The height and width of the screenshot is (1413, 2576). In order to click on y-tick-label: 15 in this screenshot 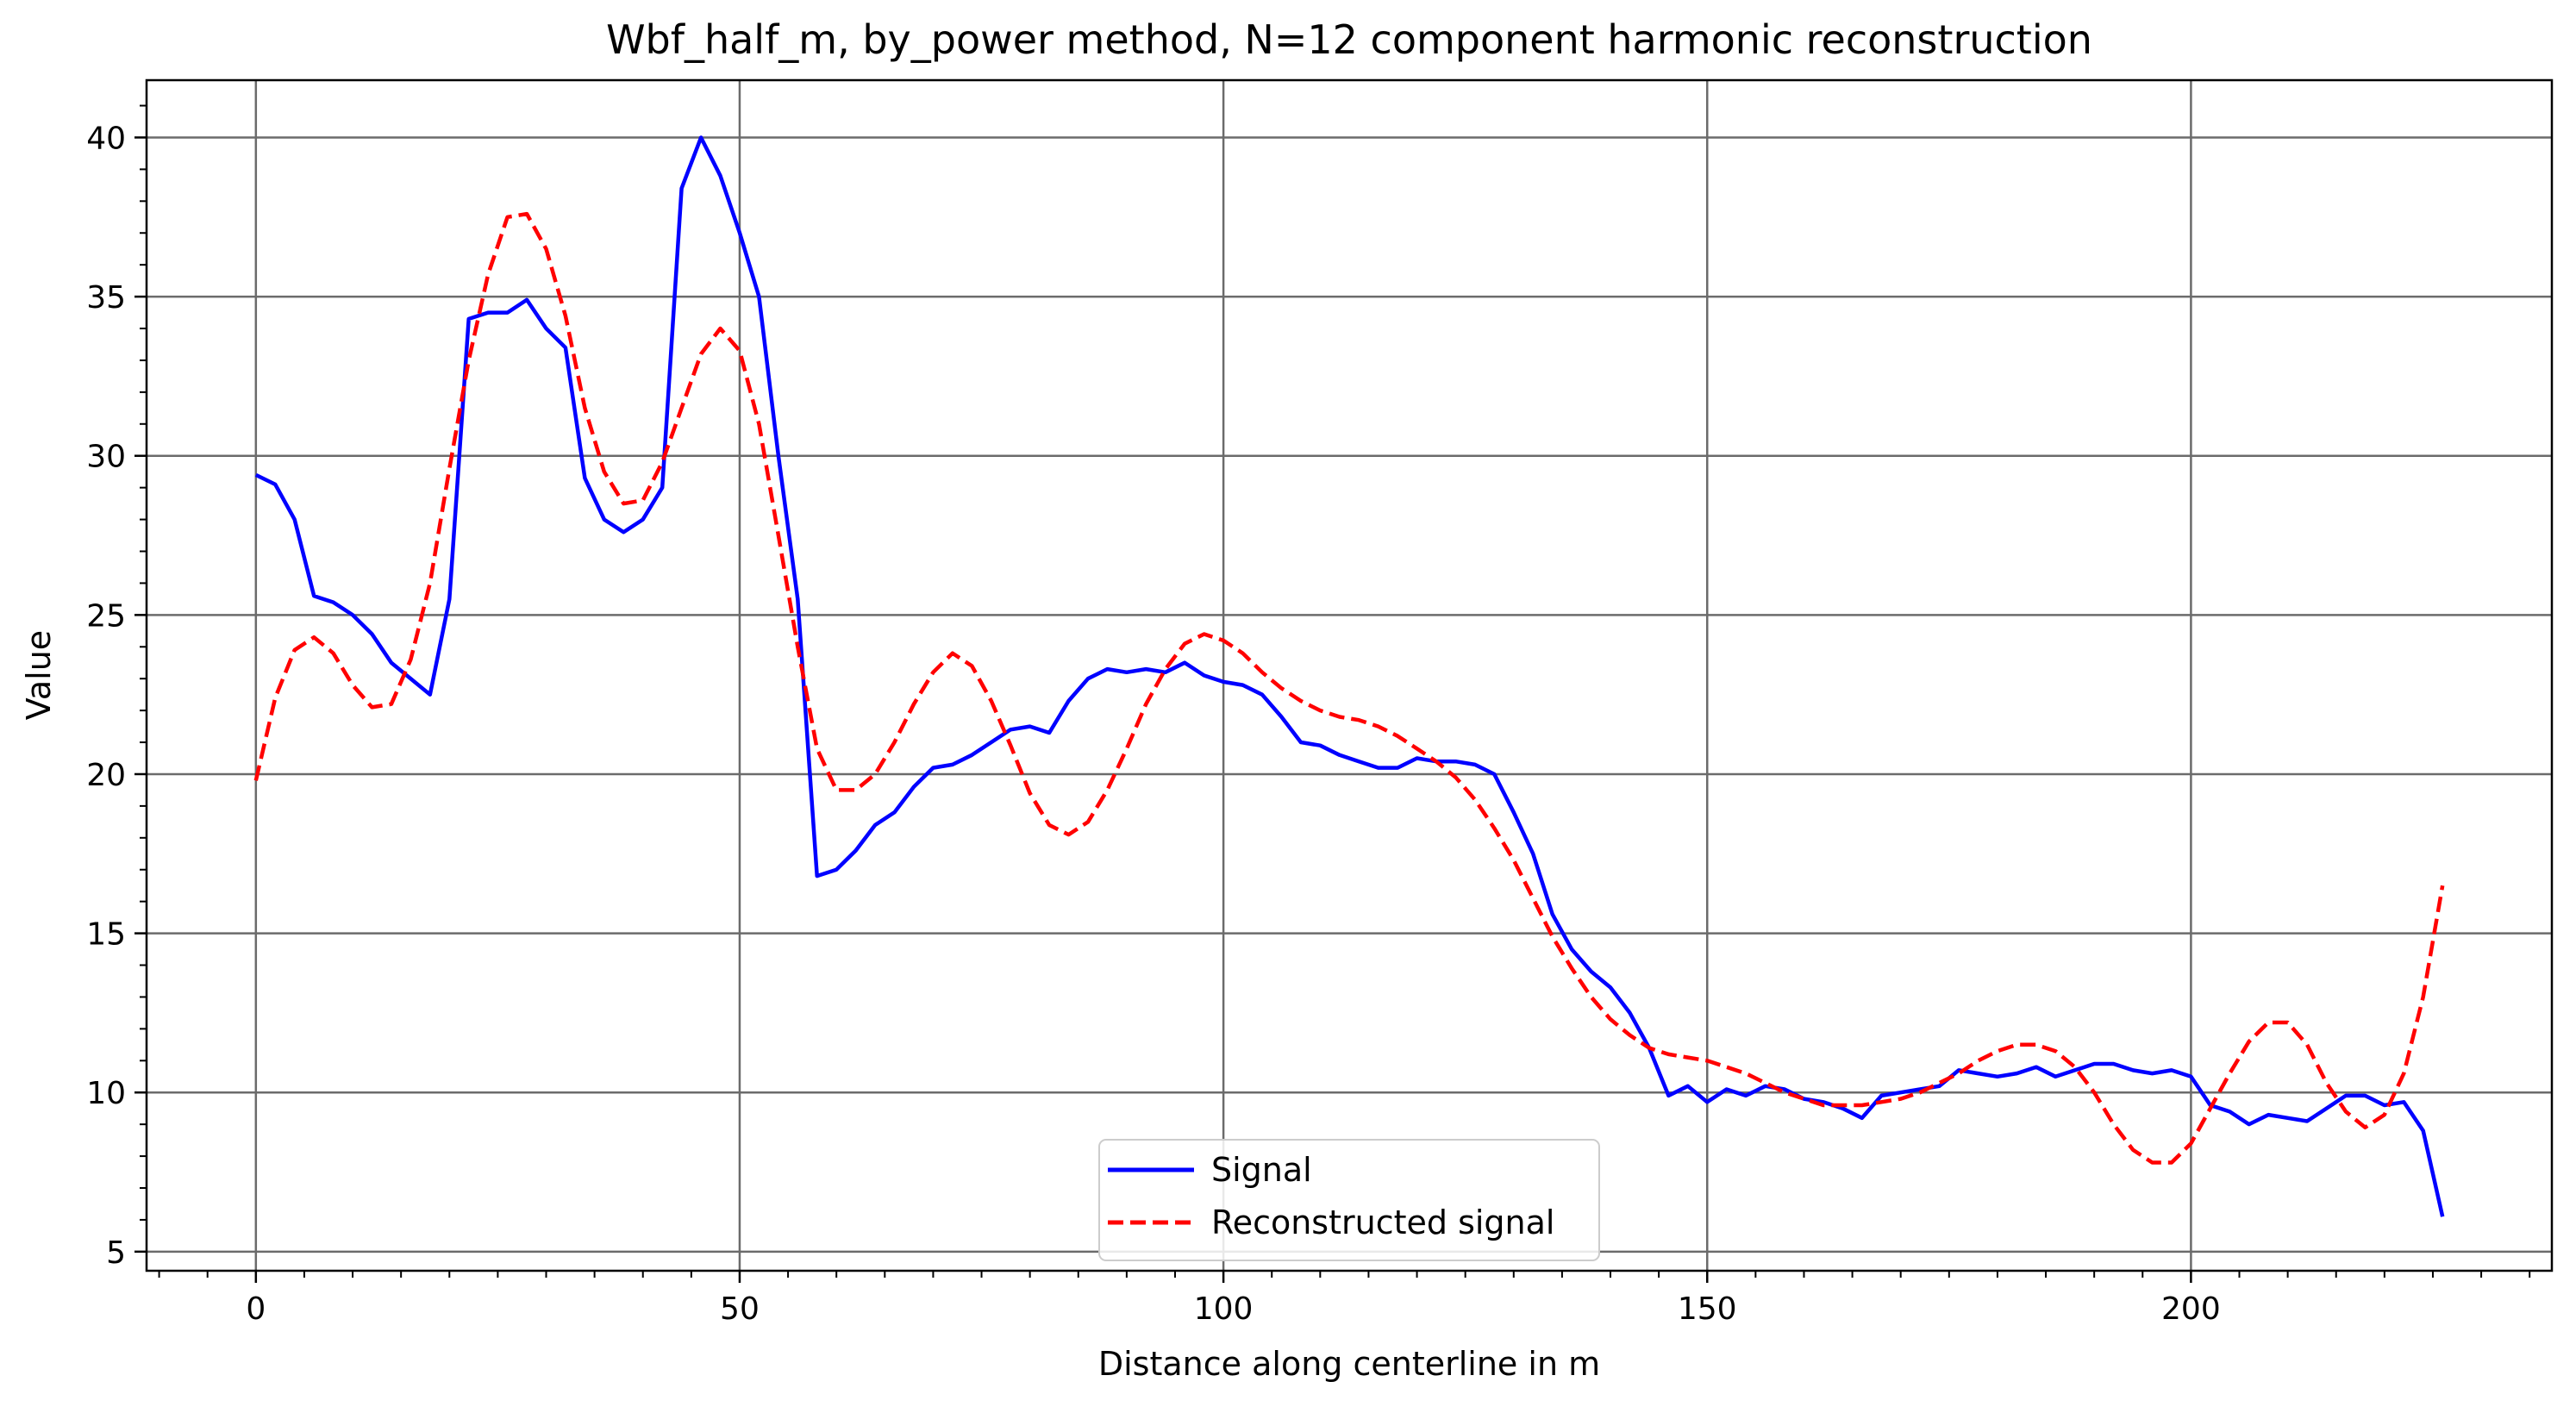, I will do `click(106, 935)`.